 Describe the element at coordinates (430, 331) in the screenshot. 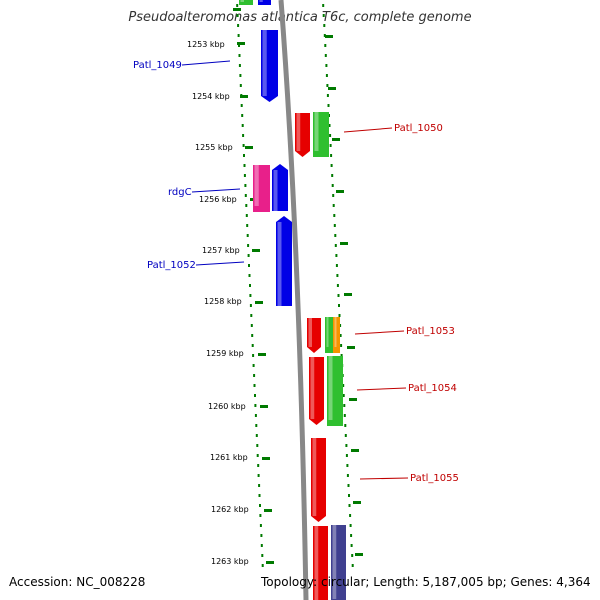

I see `gene-label: Patl_1053` at that location.